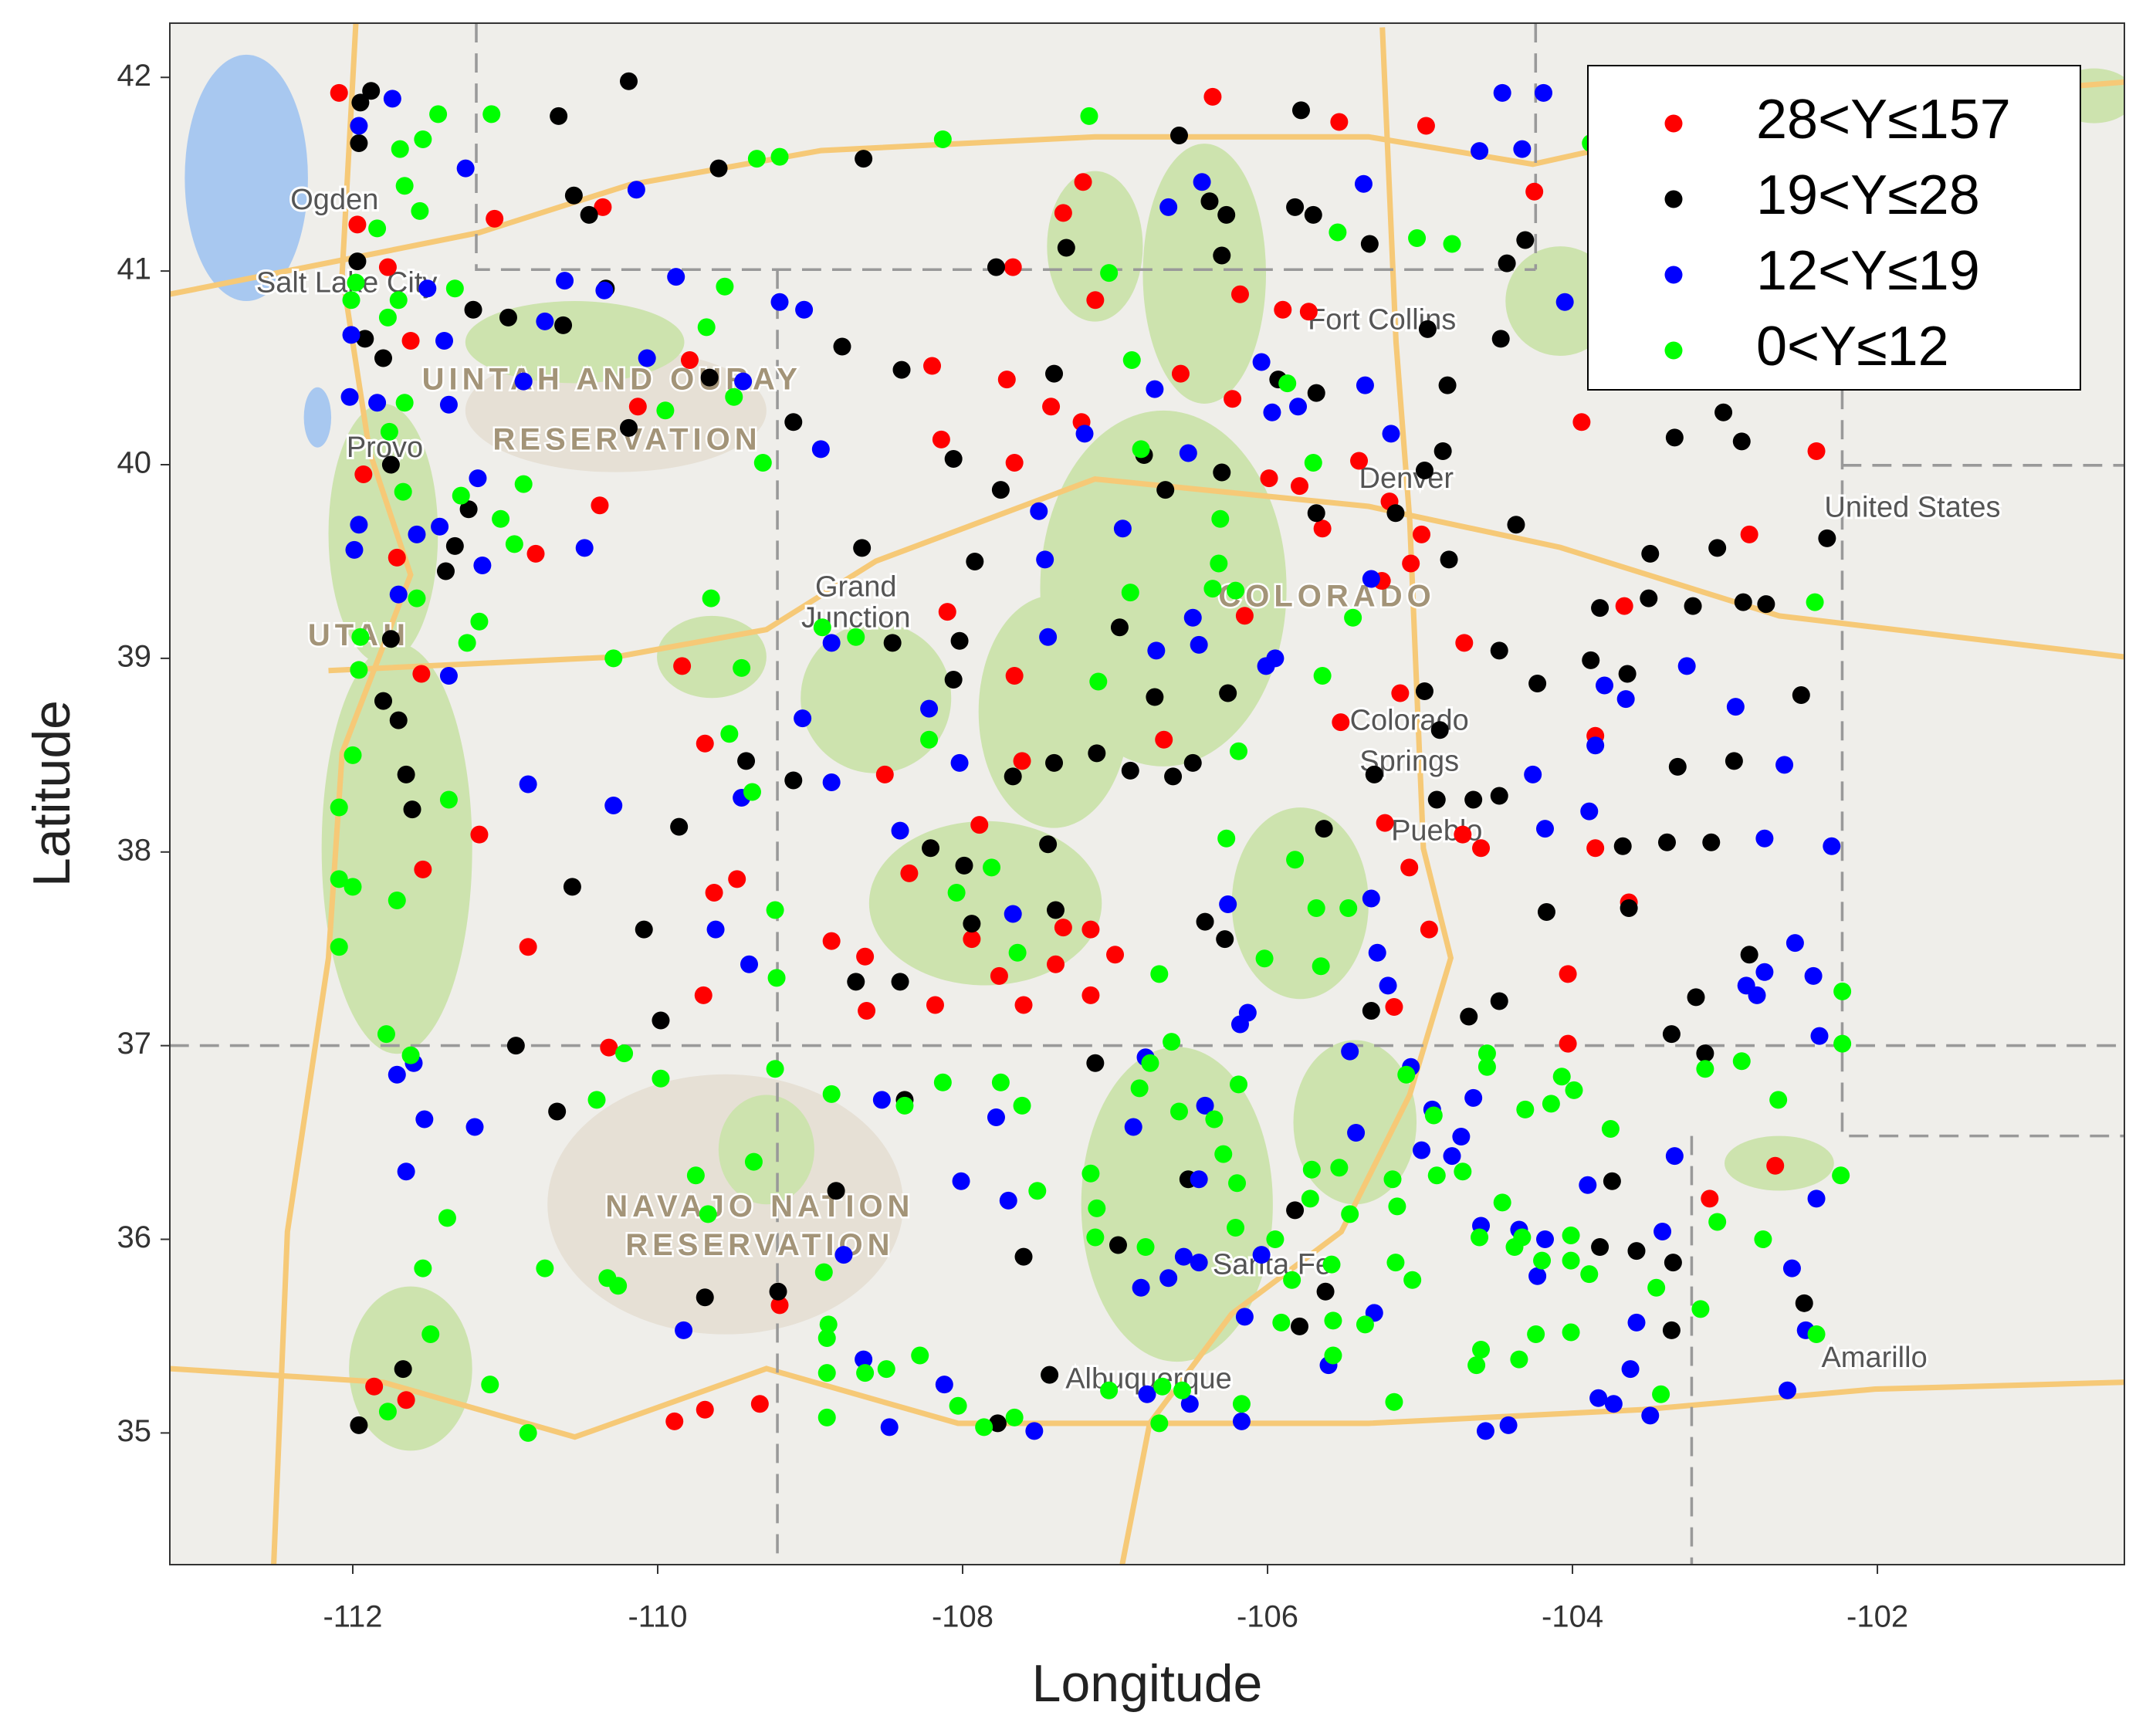  What do you see at coordinates (1572, 1617) in the screenshot?
I see `x-tick-label: -104` at bounding box center [1572, 1617].